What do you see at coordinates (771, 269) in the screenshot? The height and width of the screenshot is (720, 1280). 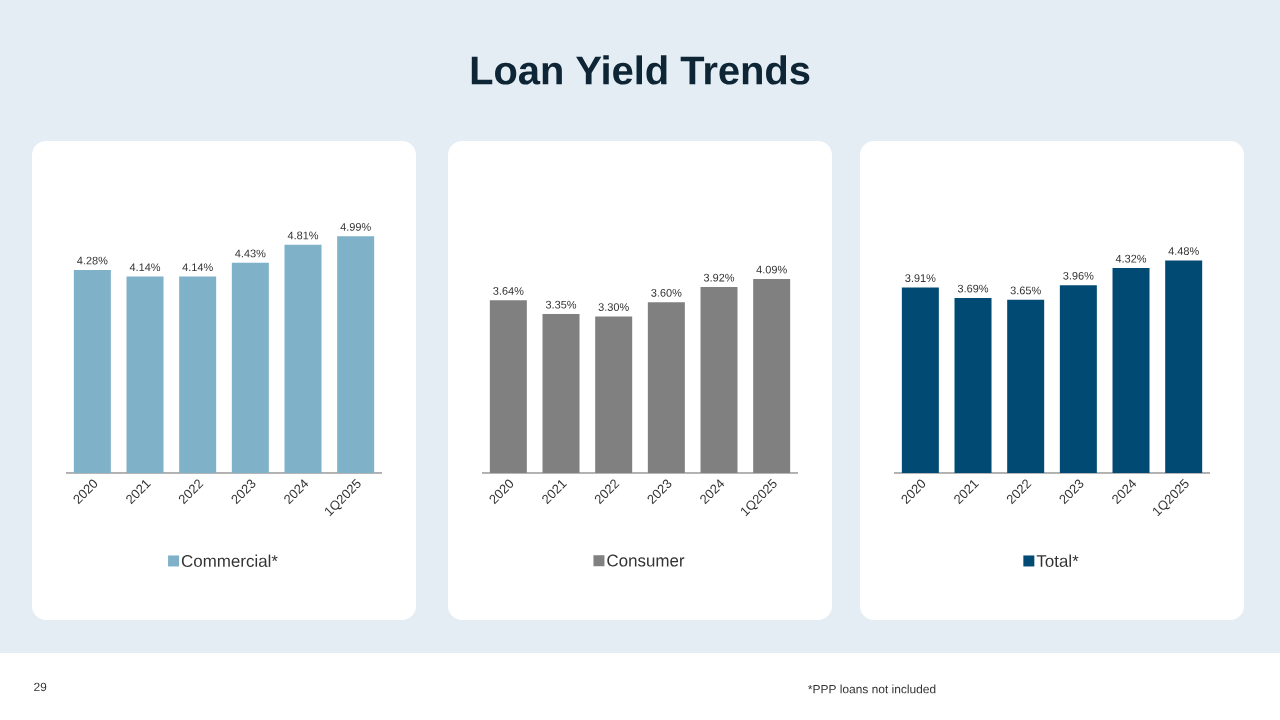 I see `data-label: 4.09%` at bounding box center [771, 269].